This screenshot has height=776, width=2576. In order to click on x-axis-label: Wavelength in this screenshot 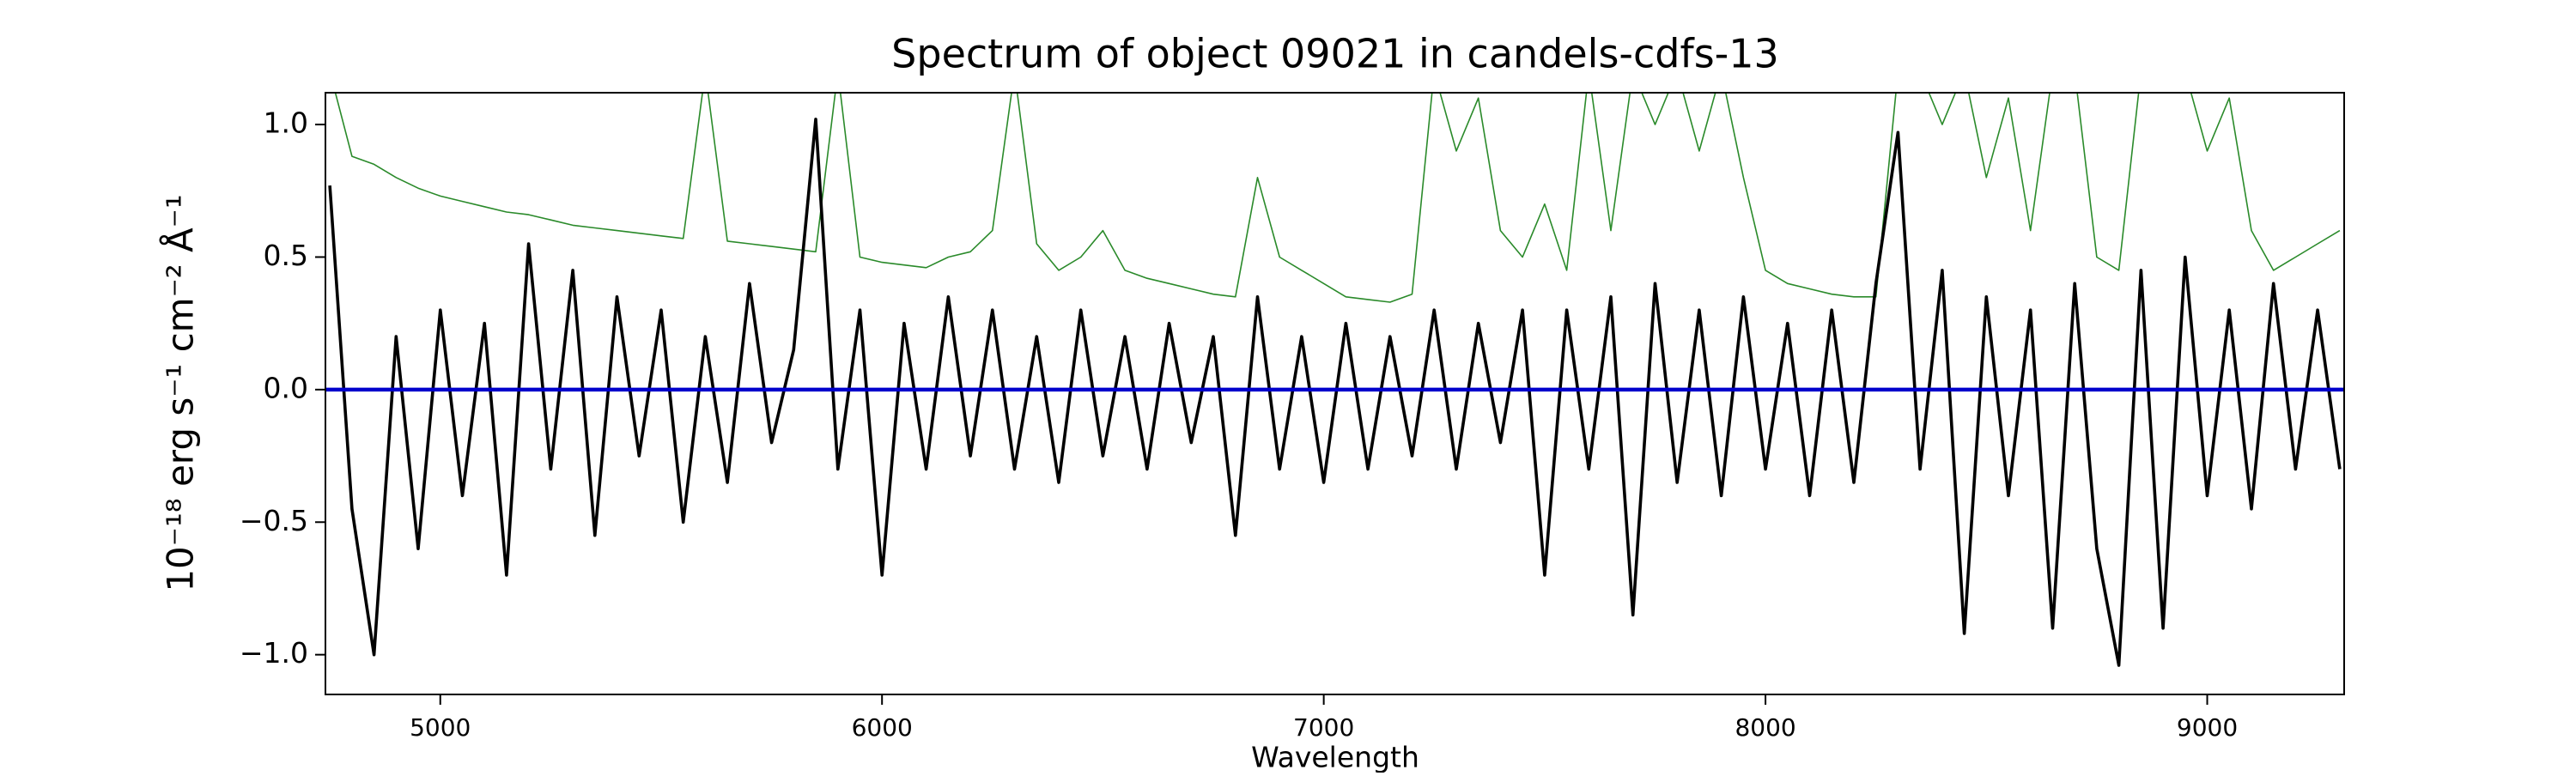, I will do `click(1335, 757)`.